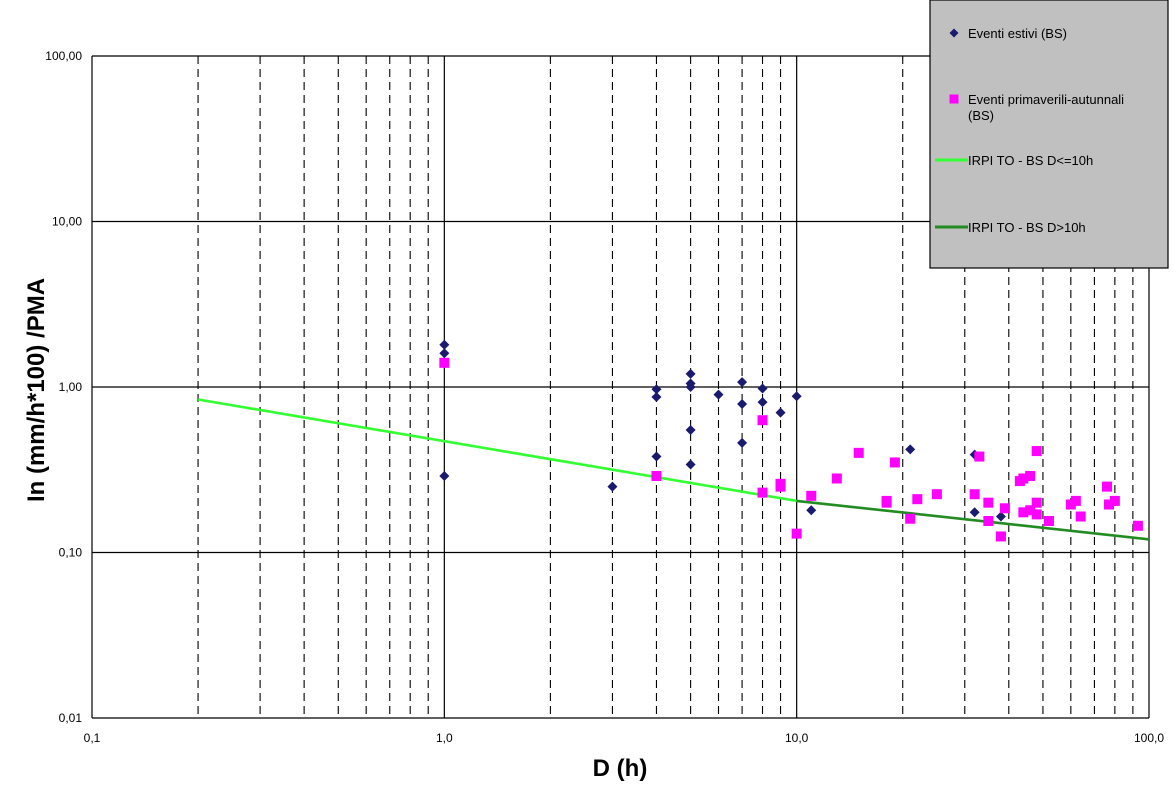 This screenshot has width=1176, height=785. I want to click on series-lines, so click(673, 469).